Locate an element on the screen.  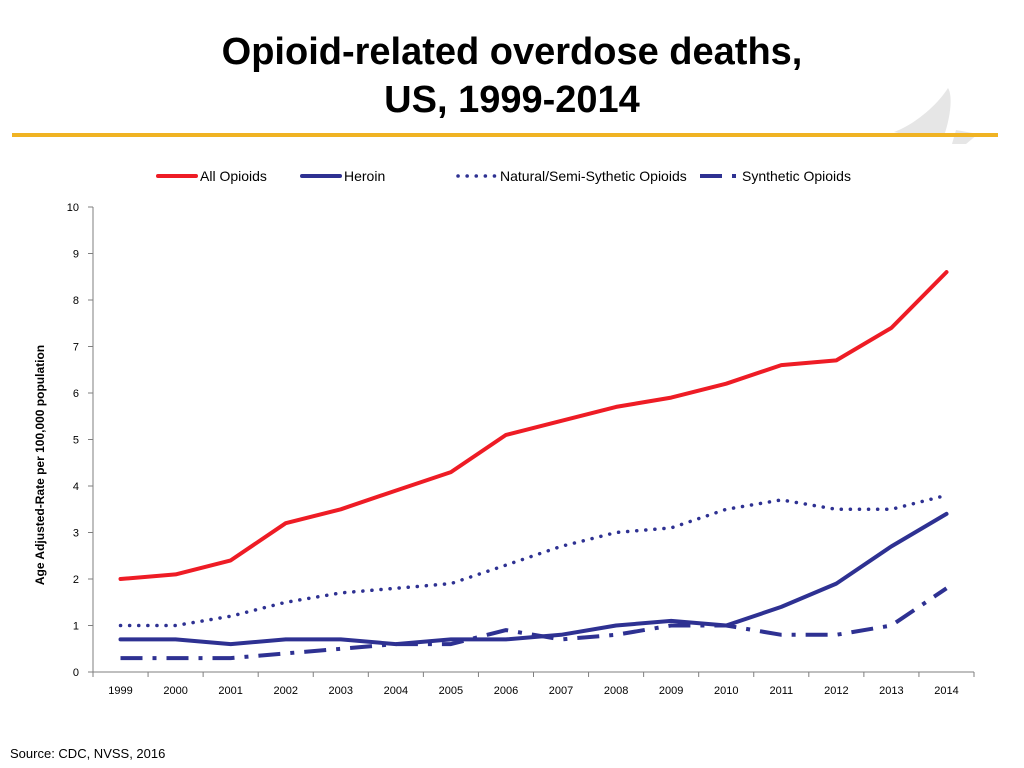
y-tick-label: 5 is located at coordinates (76, 441).